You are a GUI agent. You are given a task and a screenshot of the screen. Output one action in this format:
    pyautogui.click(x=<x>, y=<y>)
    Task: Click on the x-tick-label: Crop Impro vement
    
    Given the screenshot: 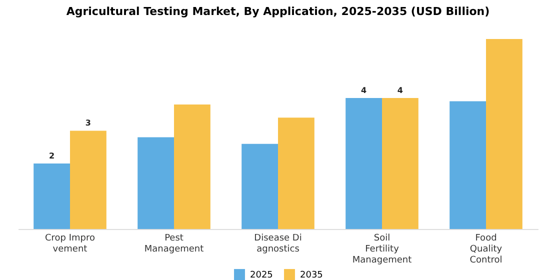 What is the action you would take?
    pyautogui.click(x=70, y=244)
    